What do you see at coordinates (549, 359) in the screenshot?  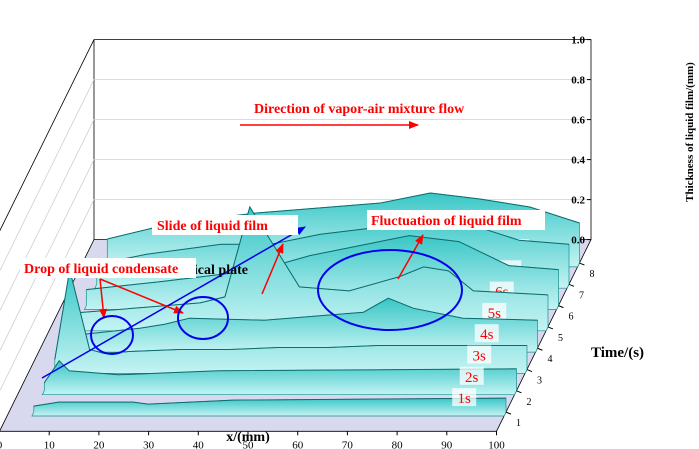 I see `time-tick-label: 4` at bounding box center [549, 359].